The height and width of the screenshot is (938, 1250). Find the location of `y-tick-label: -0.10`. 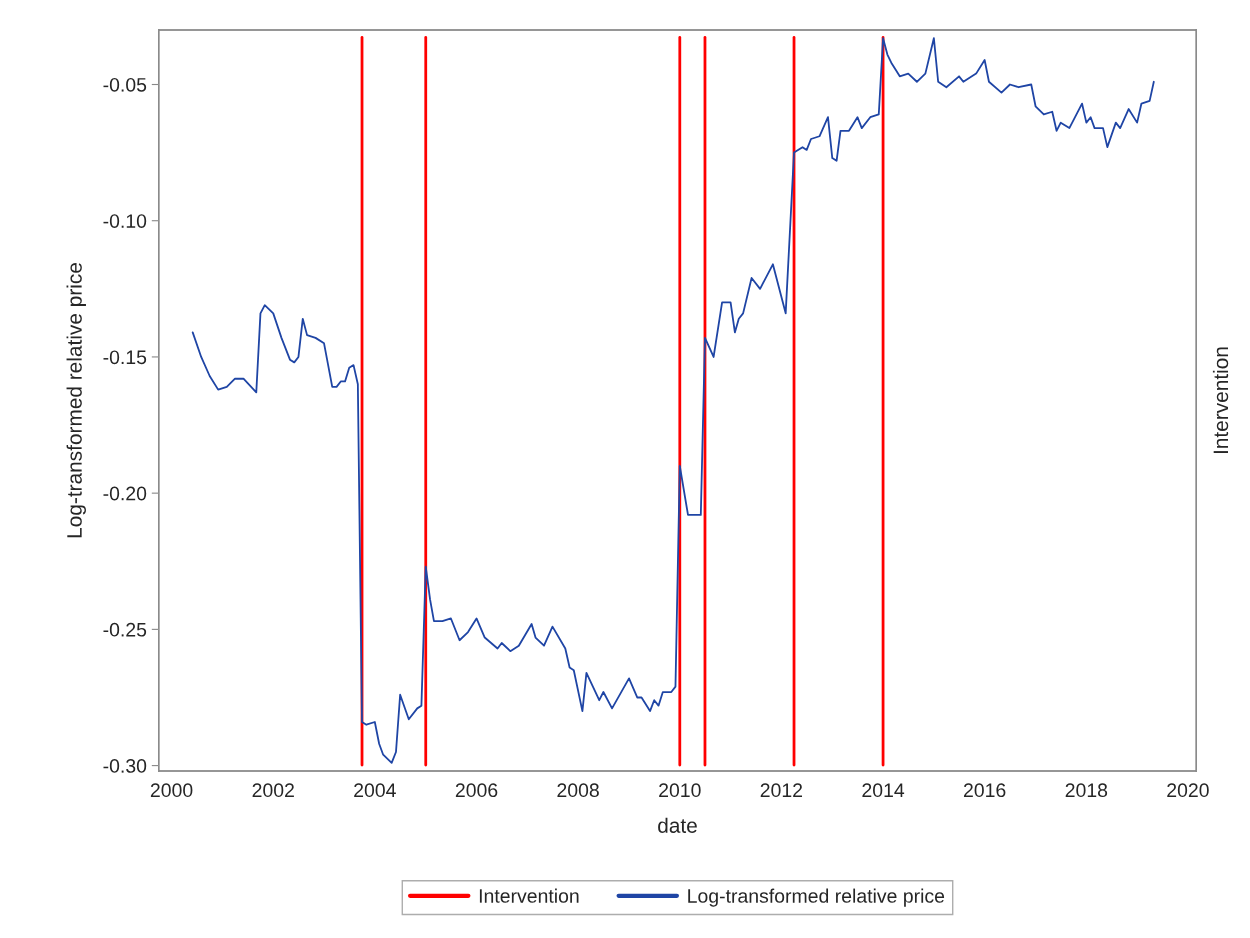

y-tick-label: -0.10 is located at coordinates (125, 221).